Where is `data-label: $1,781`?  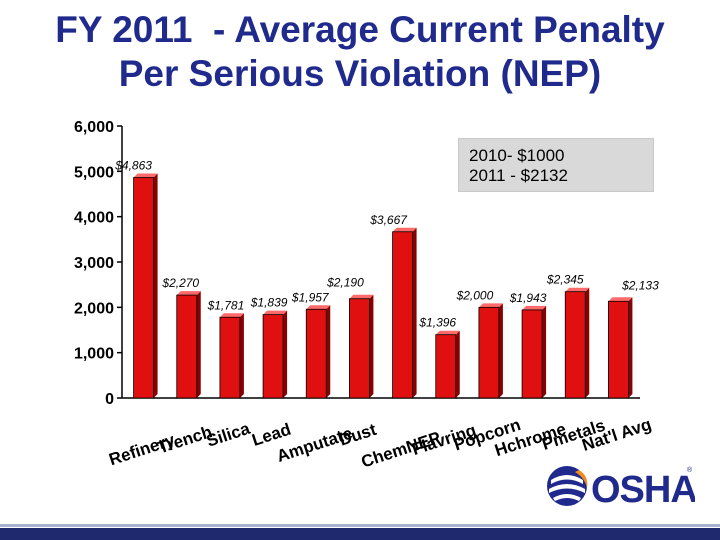
data-label: $1,781 is located at coordinates (226, 305).